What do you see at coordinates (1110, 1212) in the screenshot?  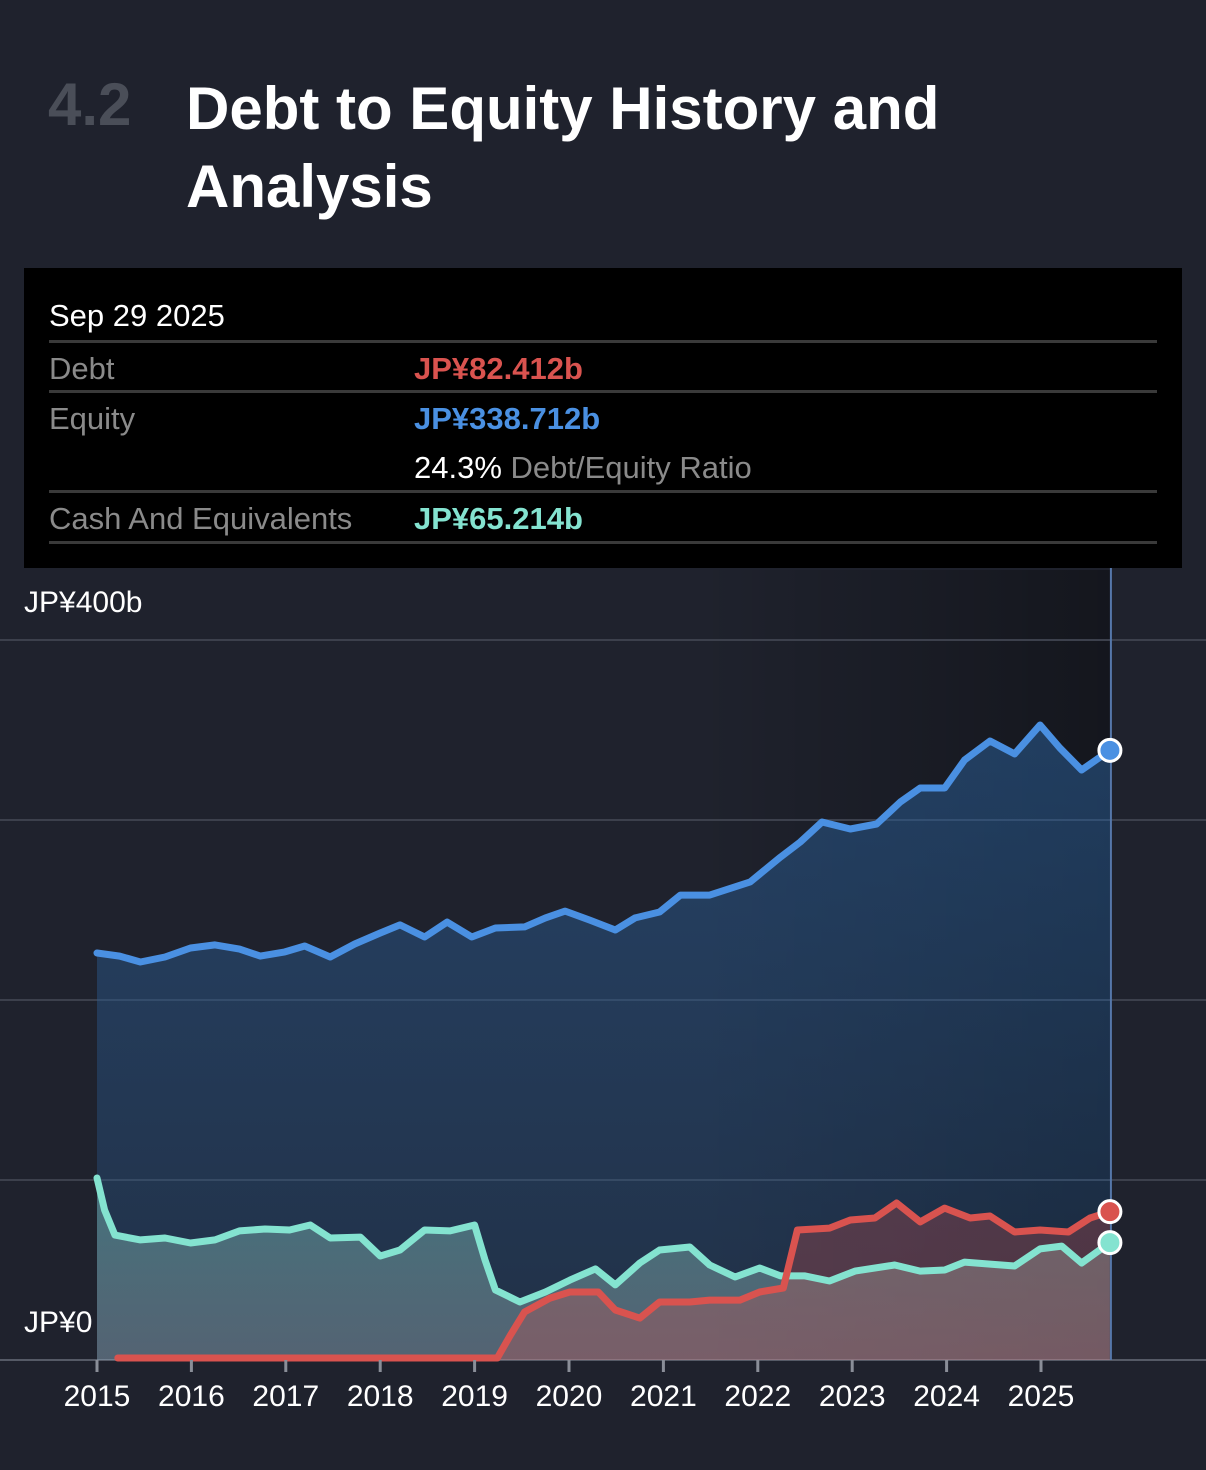 I see `debt-hover-dot` at bounding box center [1110, 1212].